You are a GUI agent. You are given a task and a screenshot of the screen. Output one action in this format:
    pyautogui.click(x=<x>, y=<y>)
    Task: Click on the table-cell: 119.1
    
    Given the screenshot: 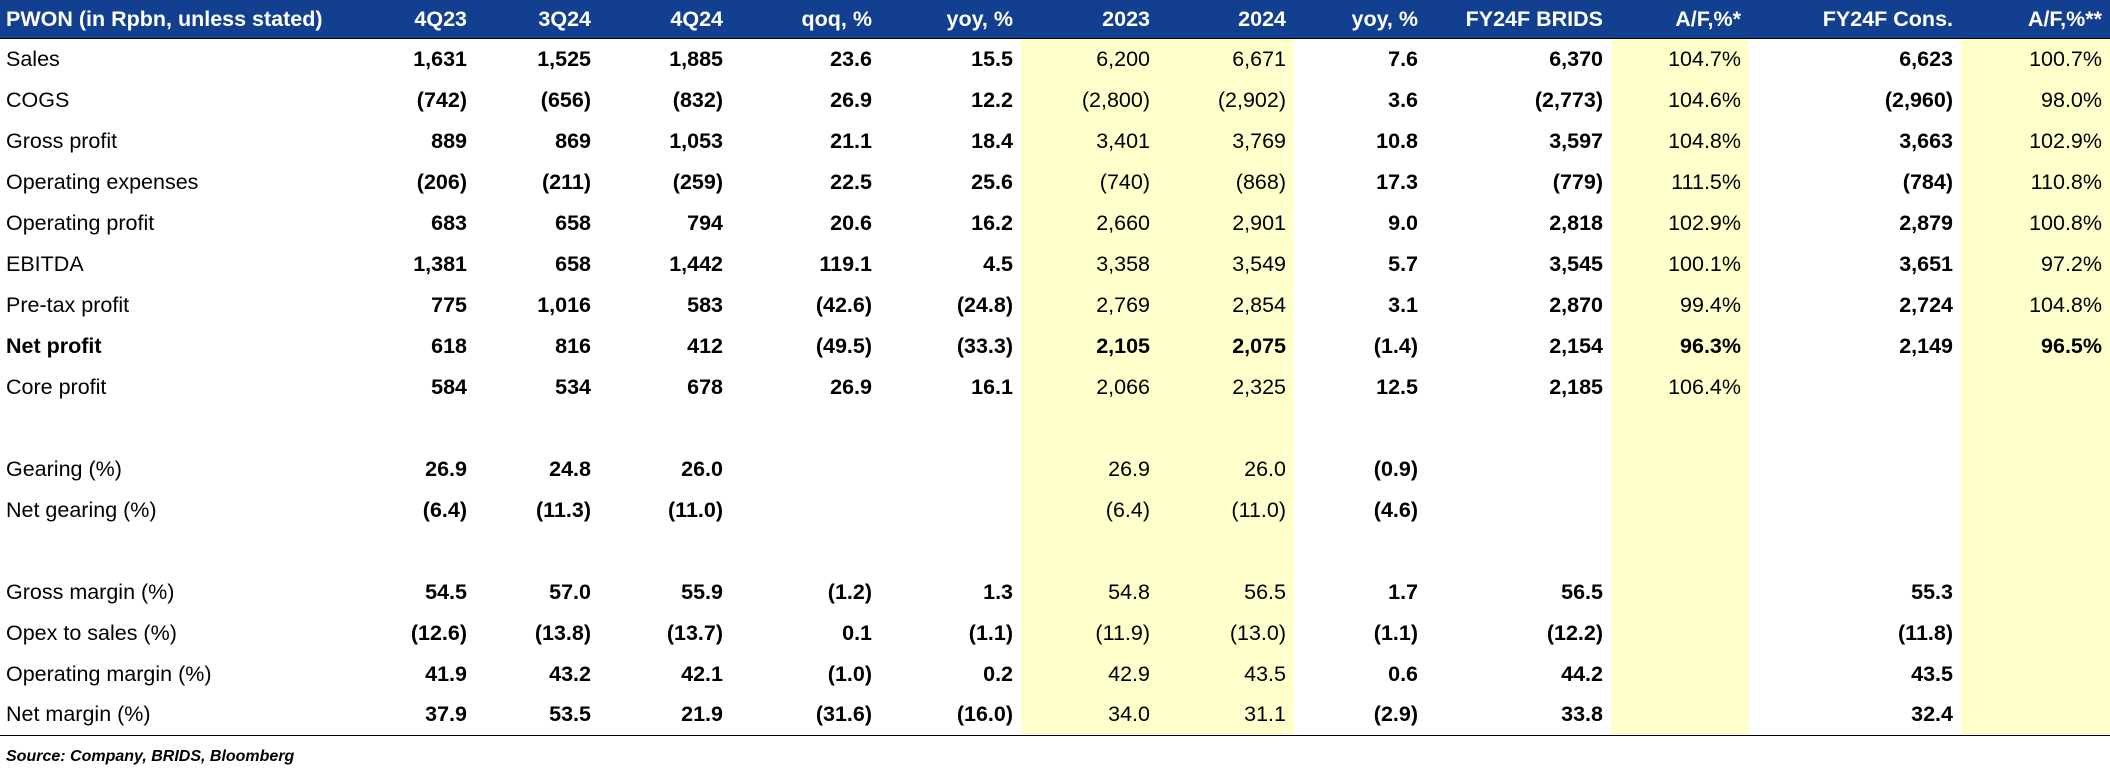 What is the action you would take?
    pyautogui.click(x=845, y=263)
    